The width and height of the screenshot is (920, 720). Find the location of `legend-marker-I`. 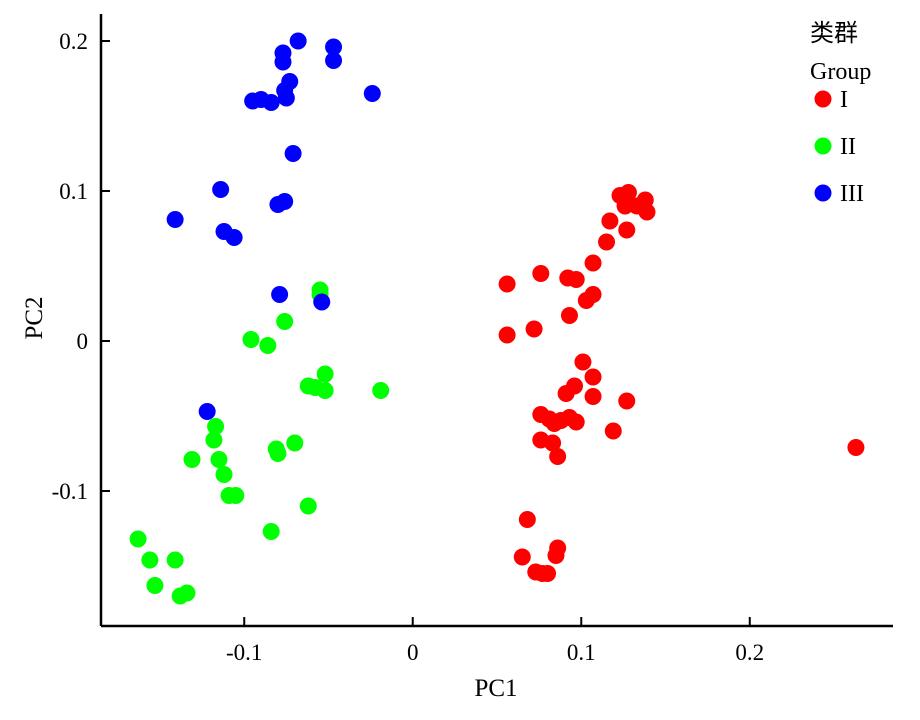

legend-marker-I is located at coordinates (823, 99).